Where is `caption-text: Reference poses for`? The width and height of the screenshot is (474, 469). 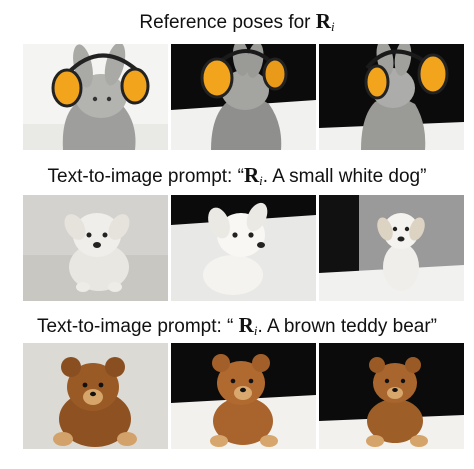 caption-text: Reference poses for is located at coordinates (227, 22).